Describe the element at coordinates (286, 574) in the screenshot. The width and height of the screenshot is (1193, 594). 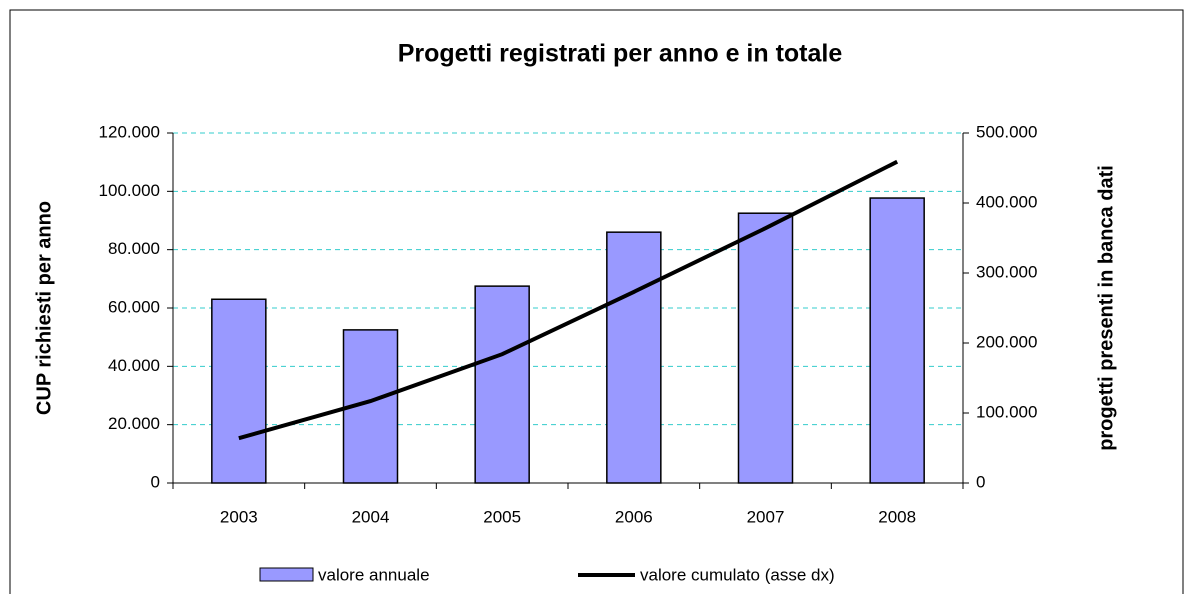
I see `legend-swatch` at that location.